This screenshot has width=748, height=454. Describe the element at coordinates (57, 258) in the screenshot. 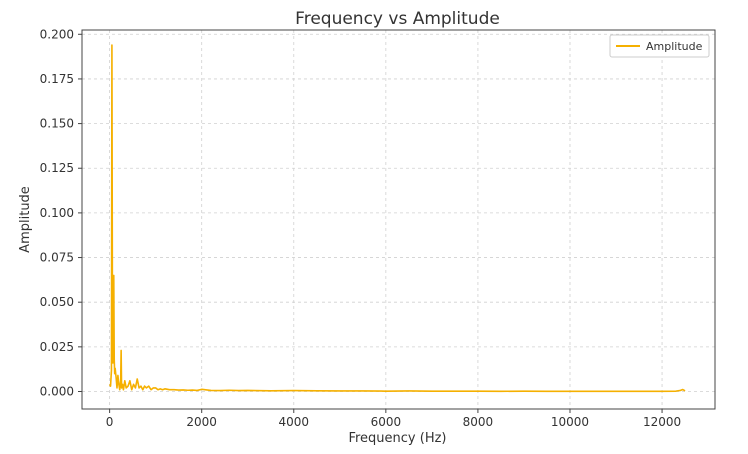

I see `y-tick-label: 0.075` at that location.